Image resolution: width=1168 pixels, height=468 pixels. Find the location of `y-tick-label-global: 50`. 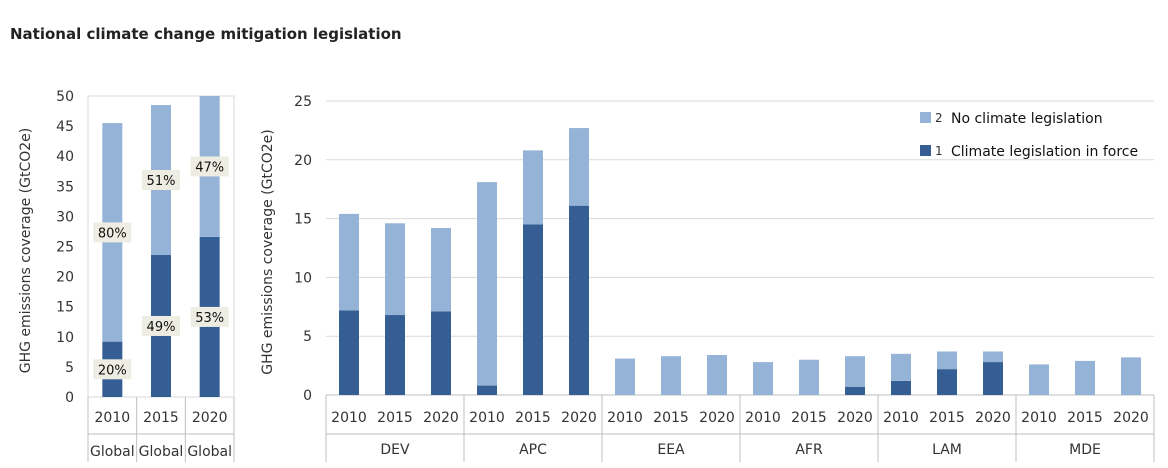

y-tick-label-global: 50 is located at coordinates (65, 97).